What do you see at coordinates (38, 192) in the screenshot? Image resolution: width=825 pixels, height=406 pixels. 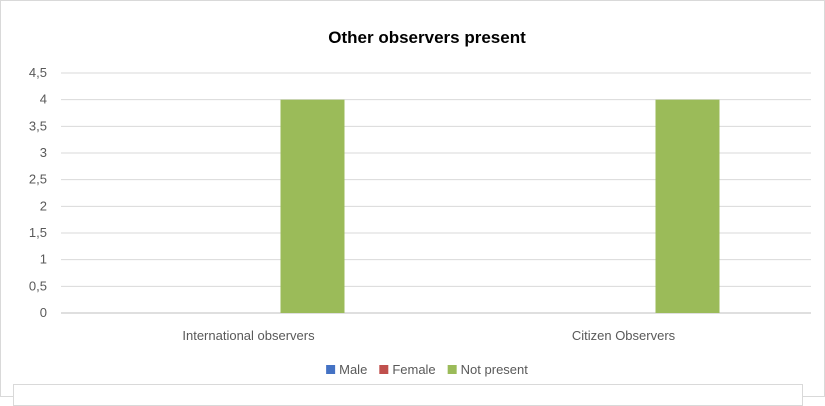 I see `y-axis-ticks: 0 0,5 1 1,5 2 2,5 3 3,5 4 4,5` at bounding box center [38, 192].